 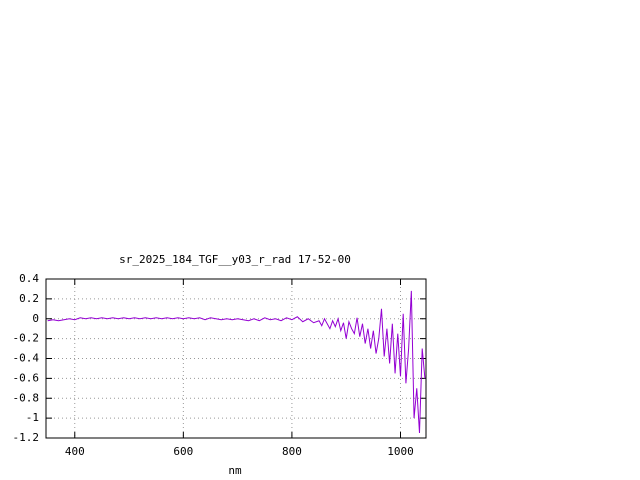 I want to click on y-tick-label: -1, so click(x=32, y=417).